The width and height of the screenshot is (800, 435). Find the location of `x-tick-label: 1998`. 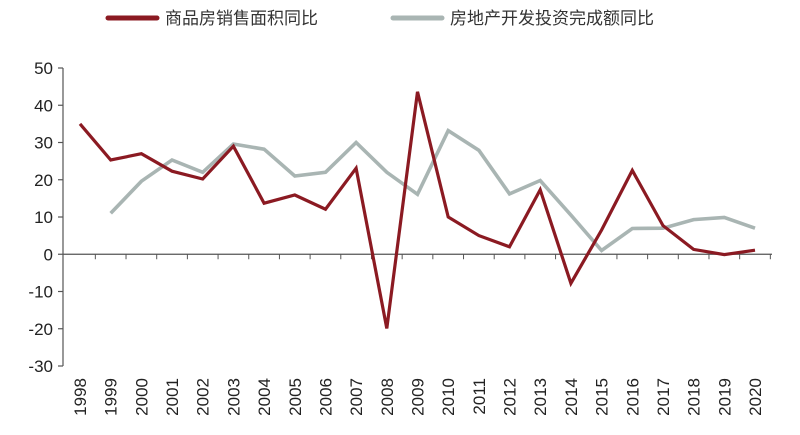

x-tick-label: 1998 is located at coordinates (80, 397).